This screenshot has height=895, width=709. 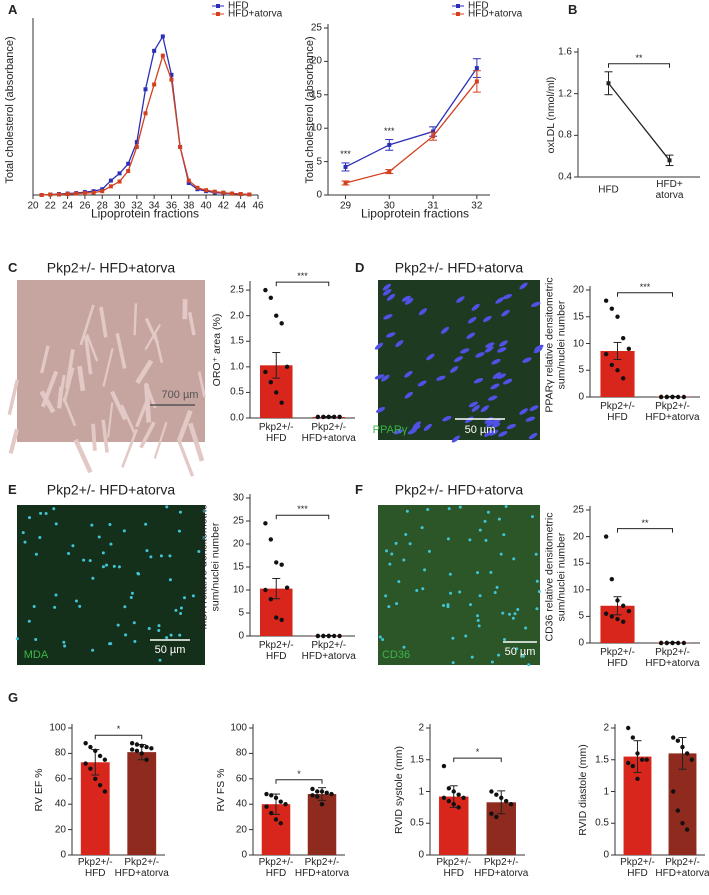 What do you see at coordinates (421, 728) in the screenshot?
I see `y-tick-label: 2` at bounding box center [421, 728].